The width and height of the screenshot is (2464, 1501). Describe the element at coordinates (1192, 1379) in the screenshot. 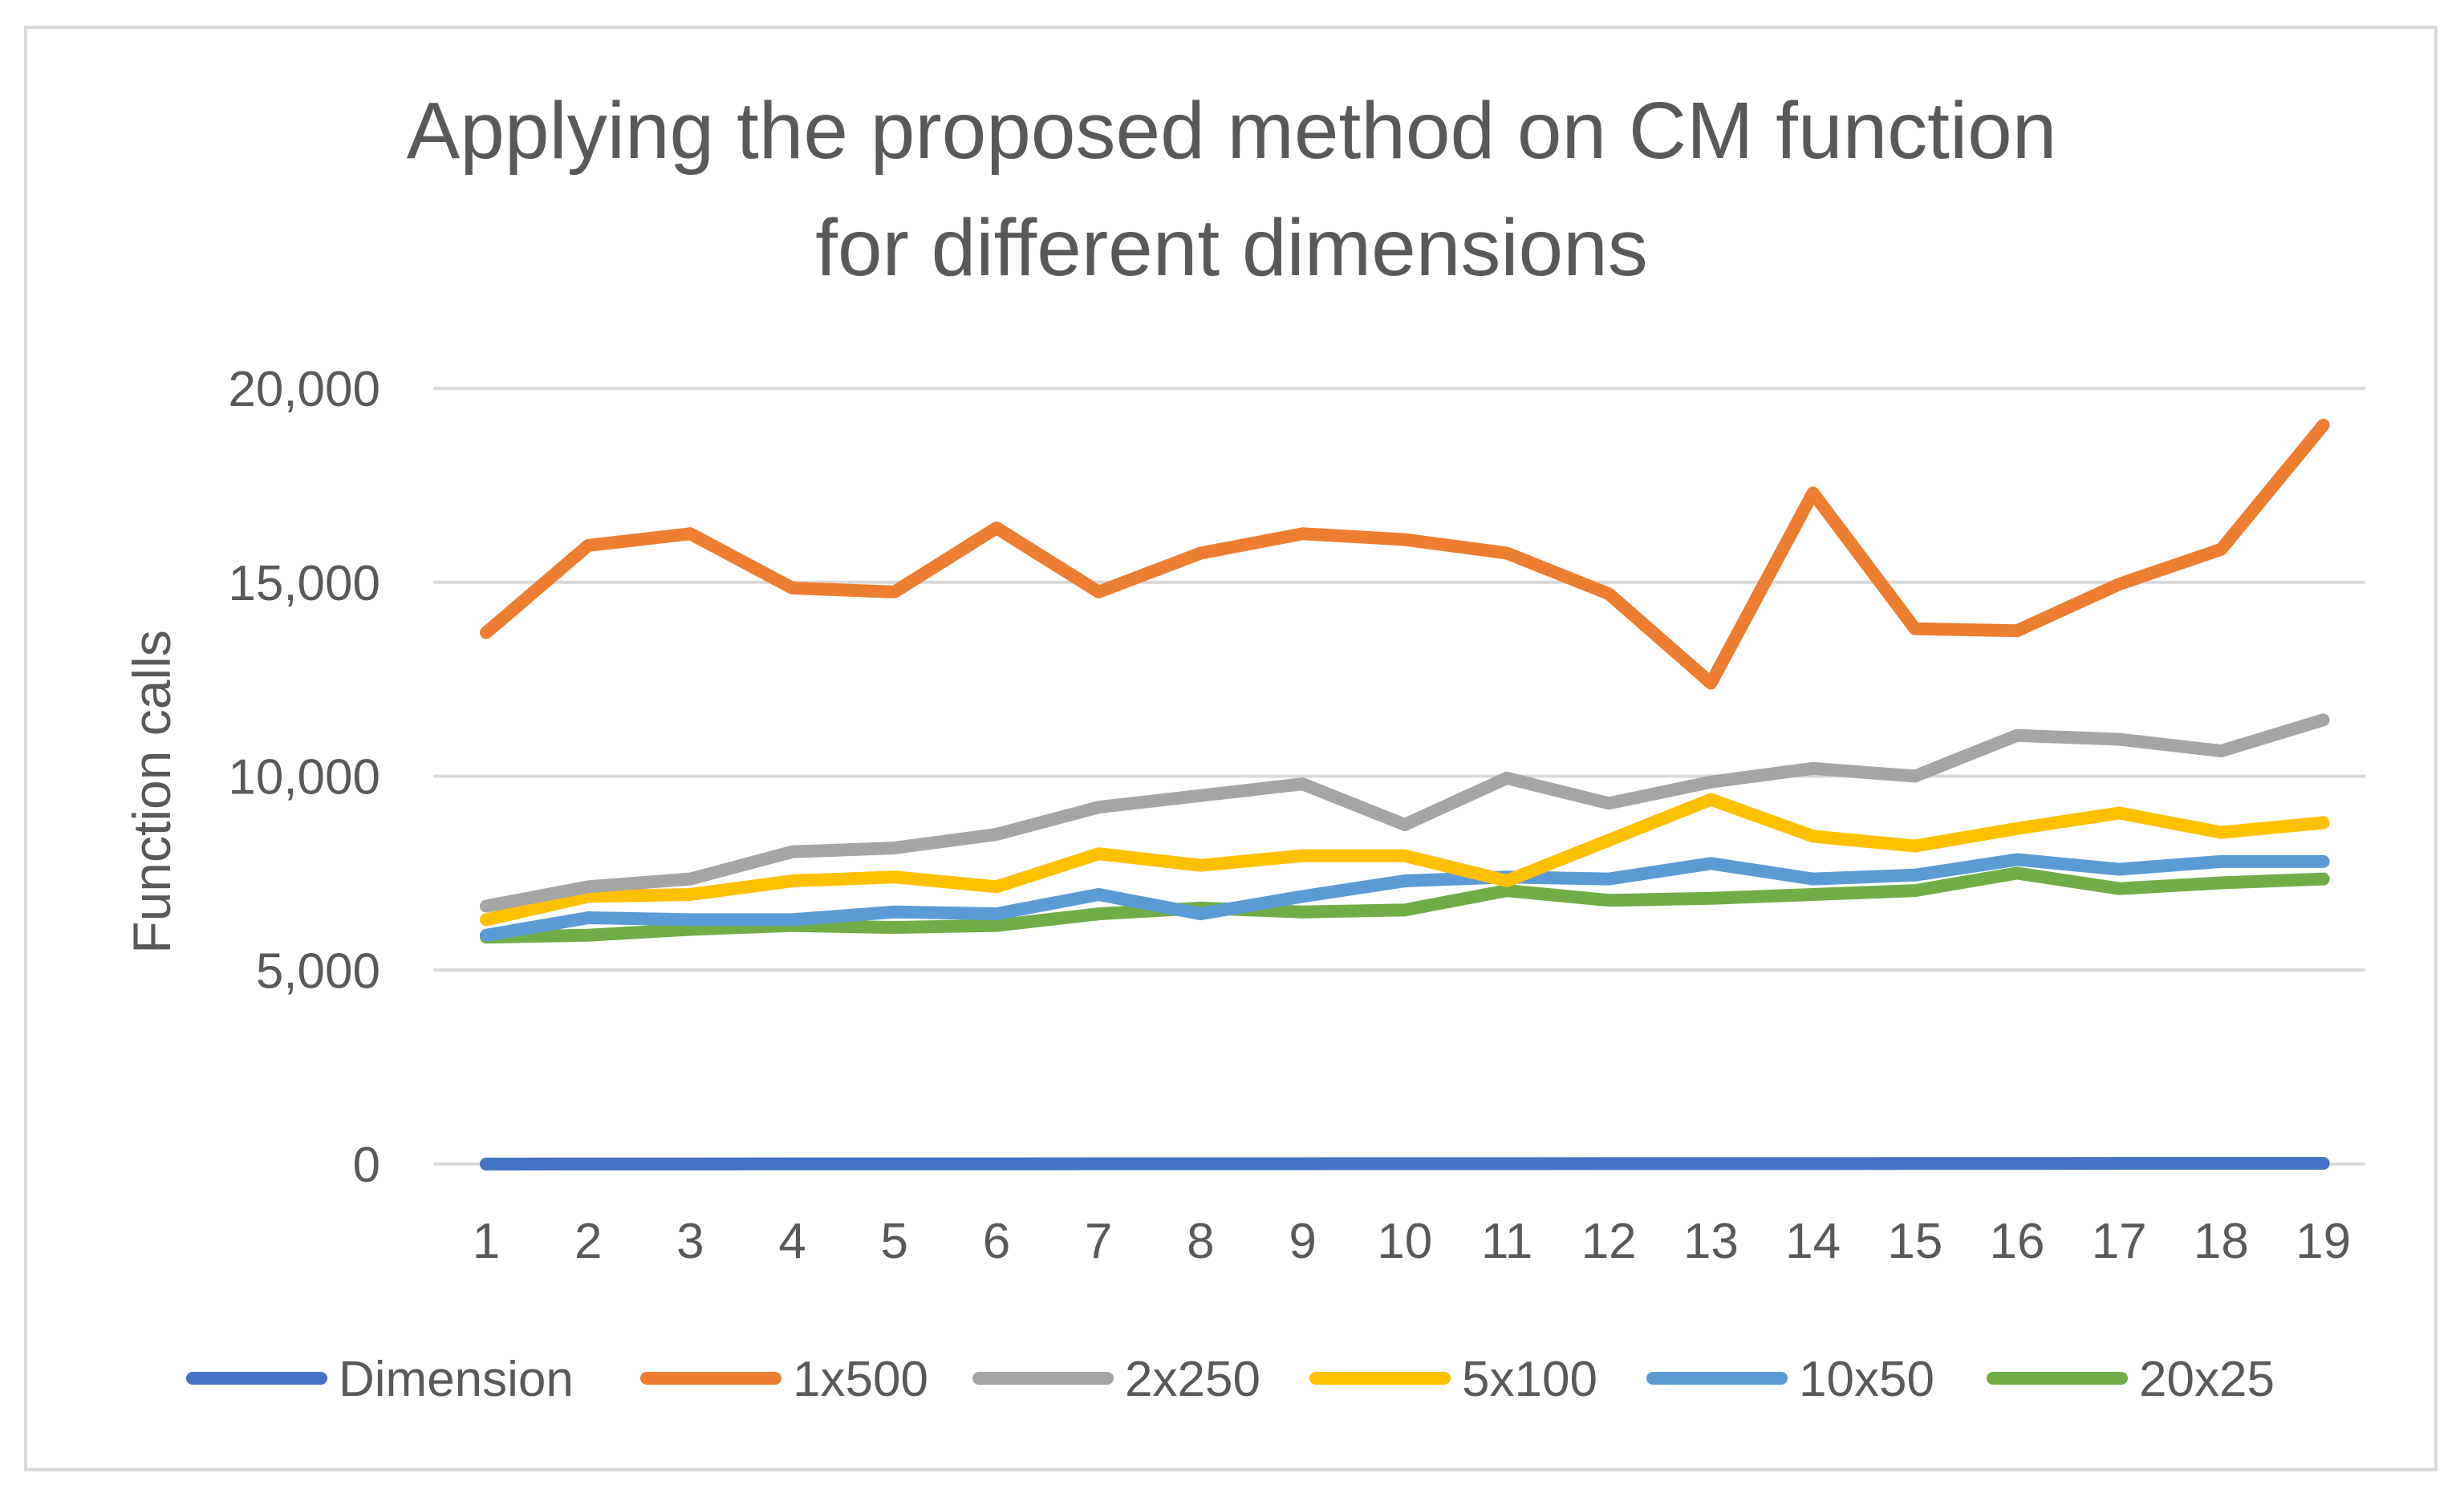

I see `legend-label: 2x250` at that location.